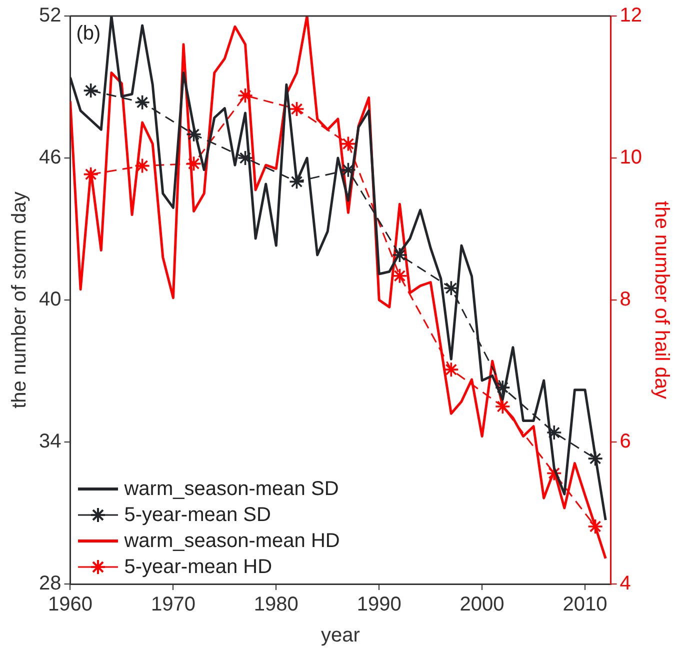 The width and height of the screenshot is (681, 656). What do you see at coordinates (625, 583) in the screenshot?
I see `y2-tick-label: 4` at bounding box center [625, 583].